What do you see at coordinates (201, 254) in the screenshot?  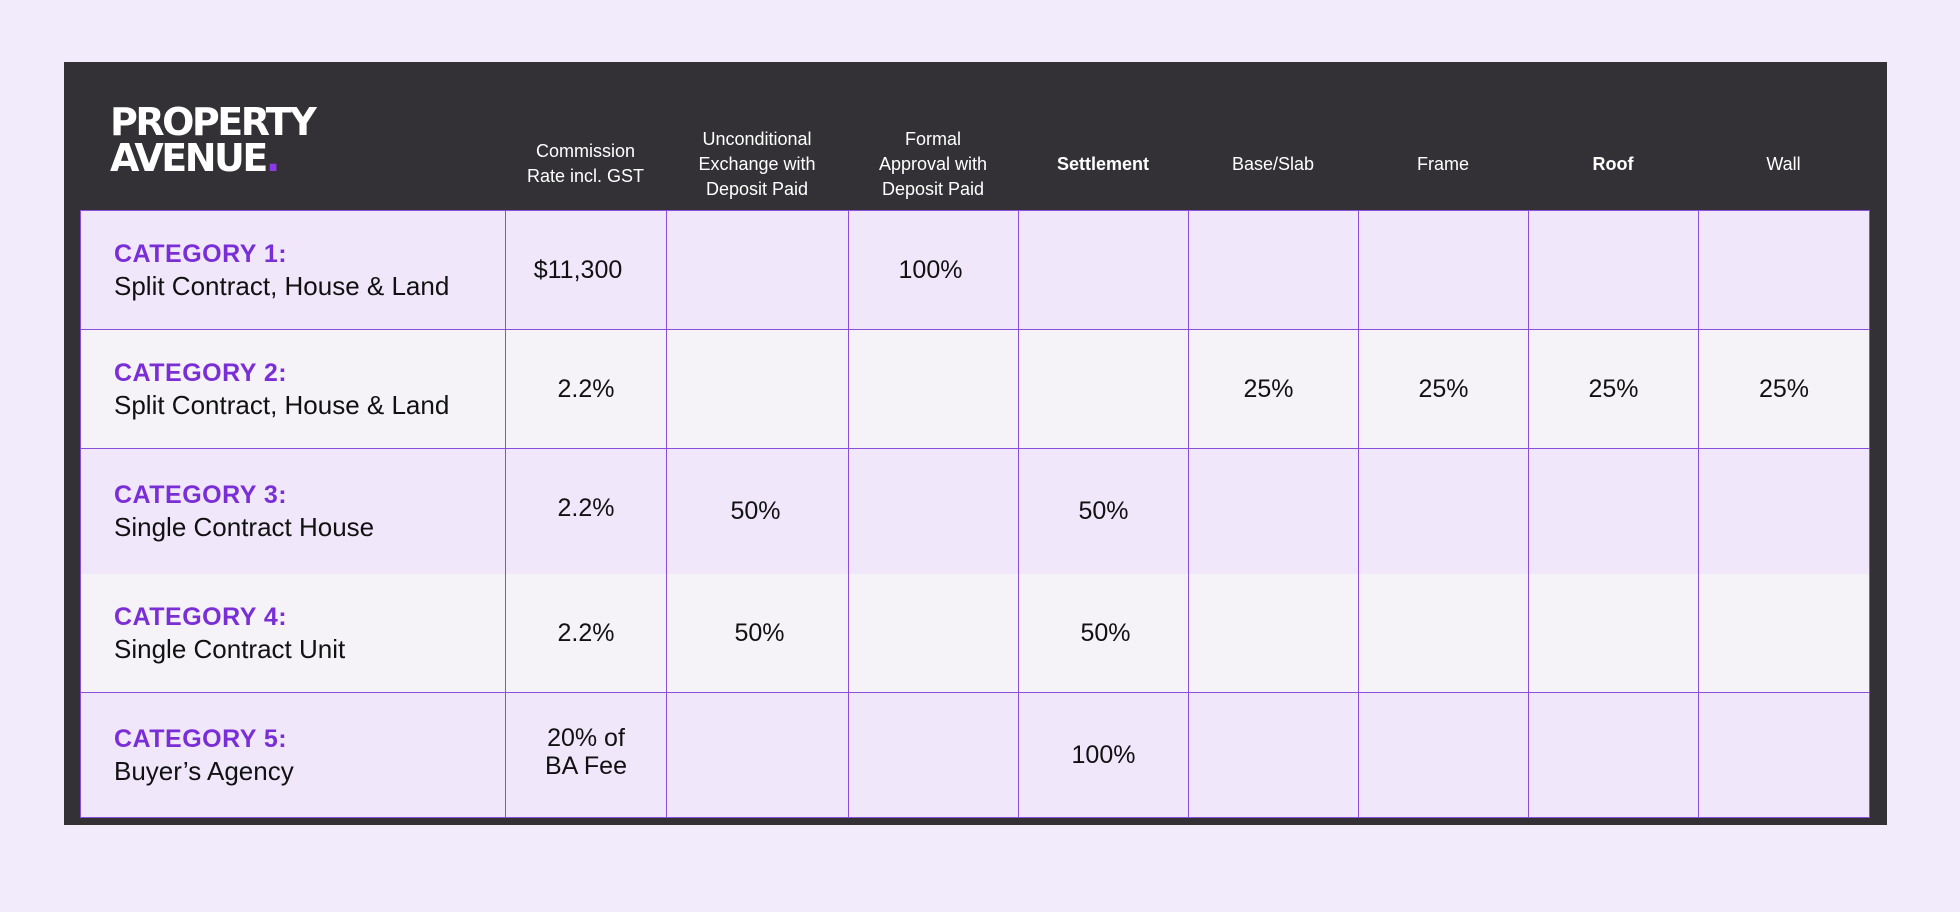 I see `category-title: CATEGORY 1:` at bounding box center [201, 254].